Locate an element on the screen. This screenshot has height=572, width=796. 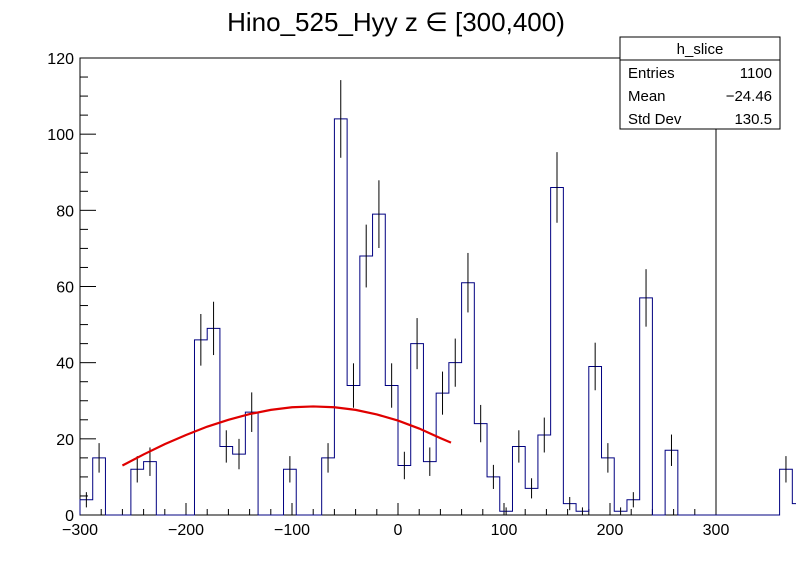
fit-curve-group is located at coordinates (286, 436).